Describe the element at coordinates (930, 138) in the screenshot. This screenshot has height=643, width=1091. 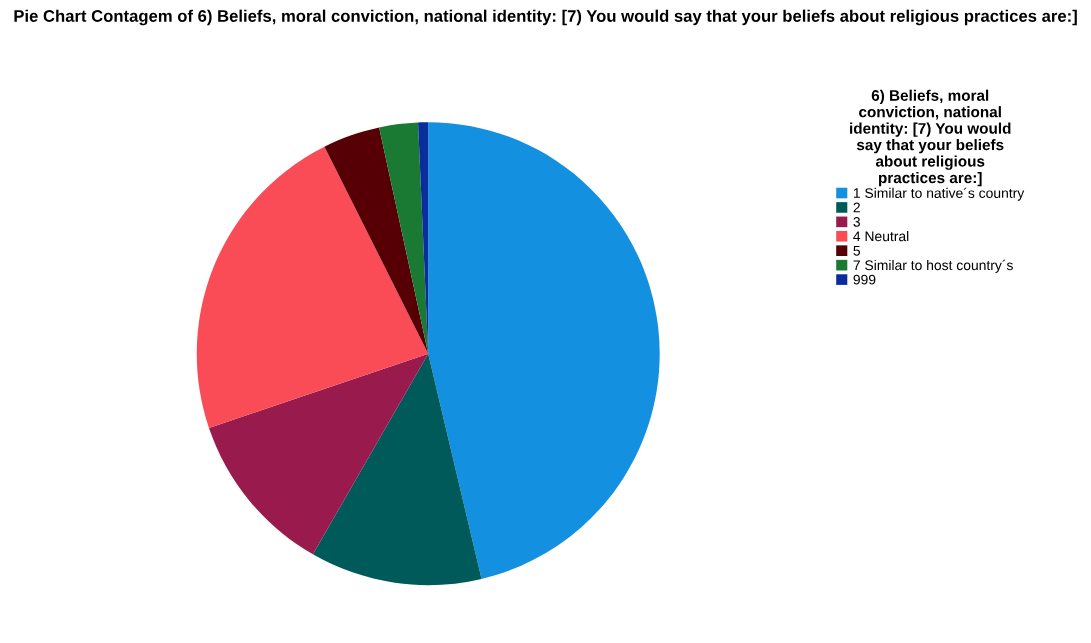
I see `legend-title: 6) Beliefs, moral conviction, national identity: [7) You would say that your beliefs about religious practices are:]` at that location.